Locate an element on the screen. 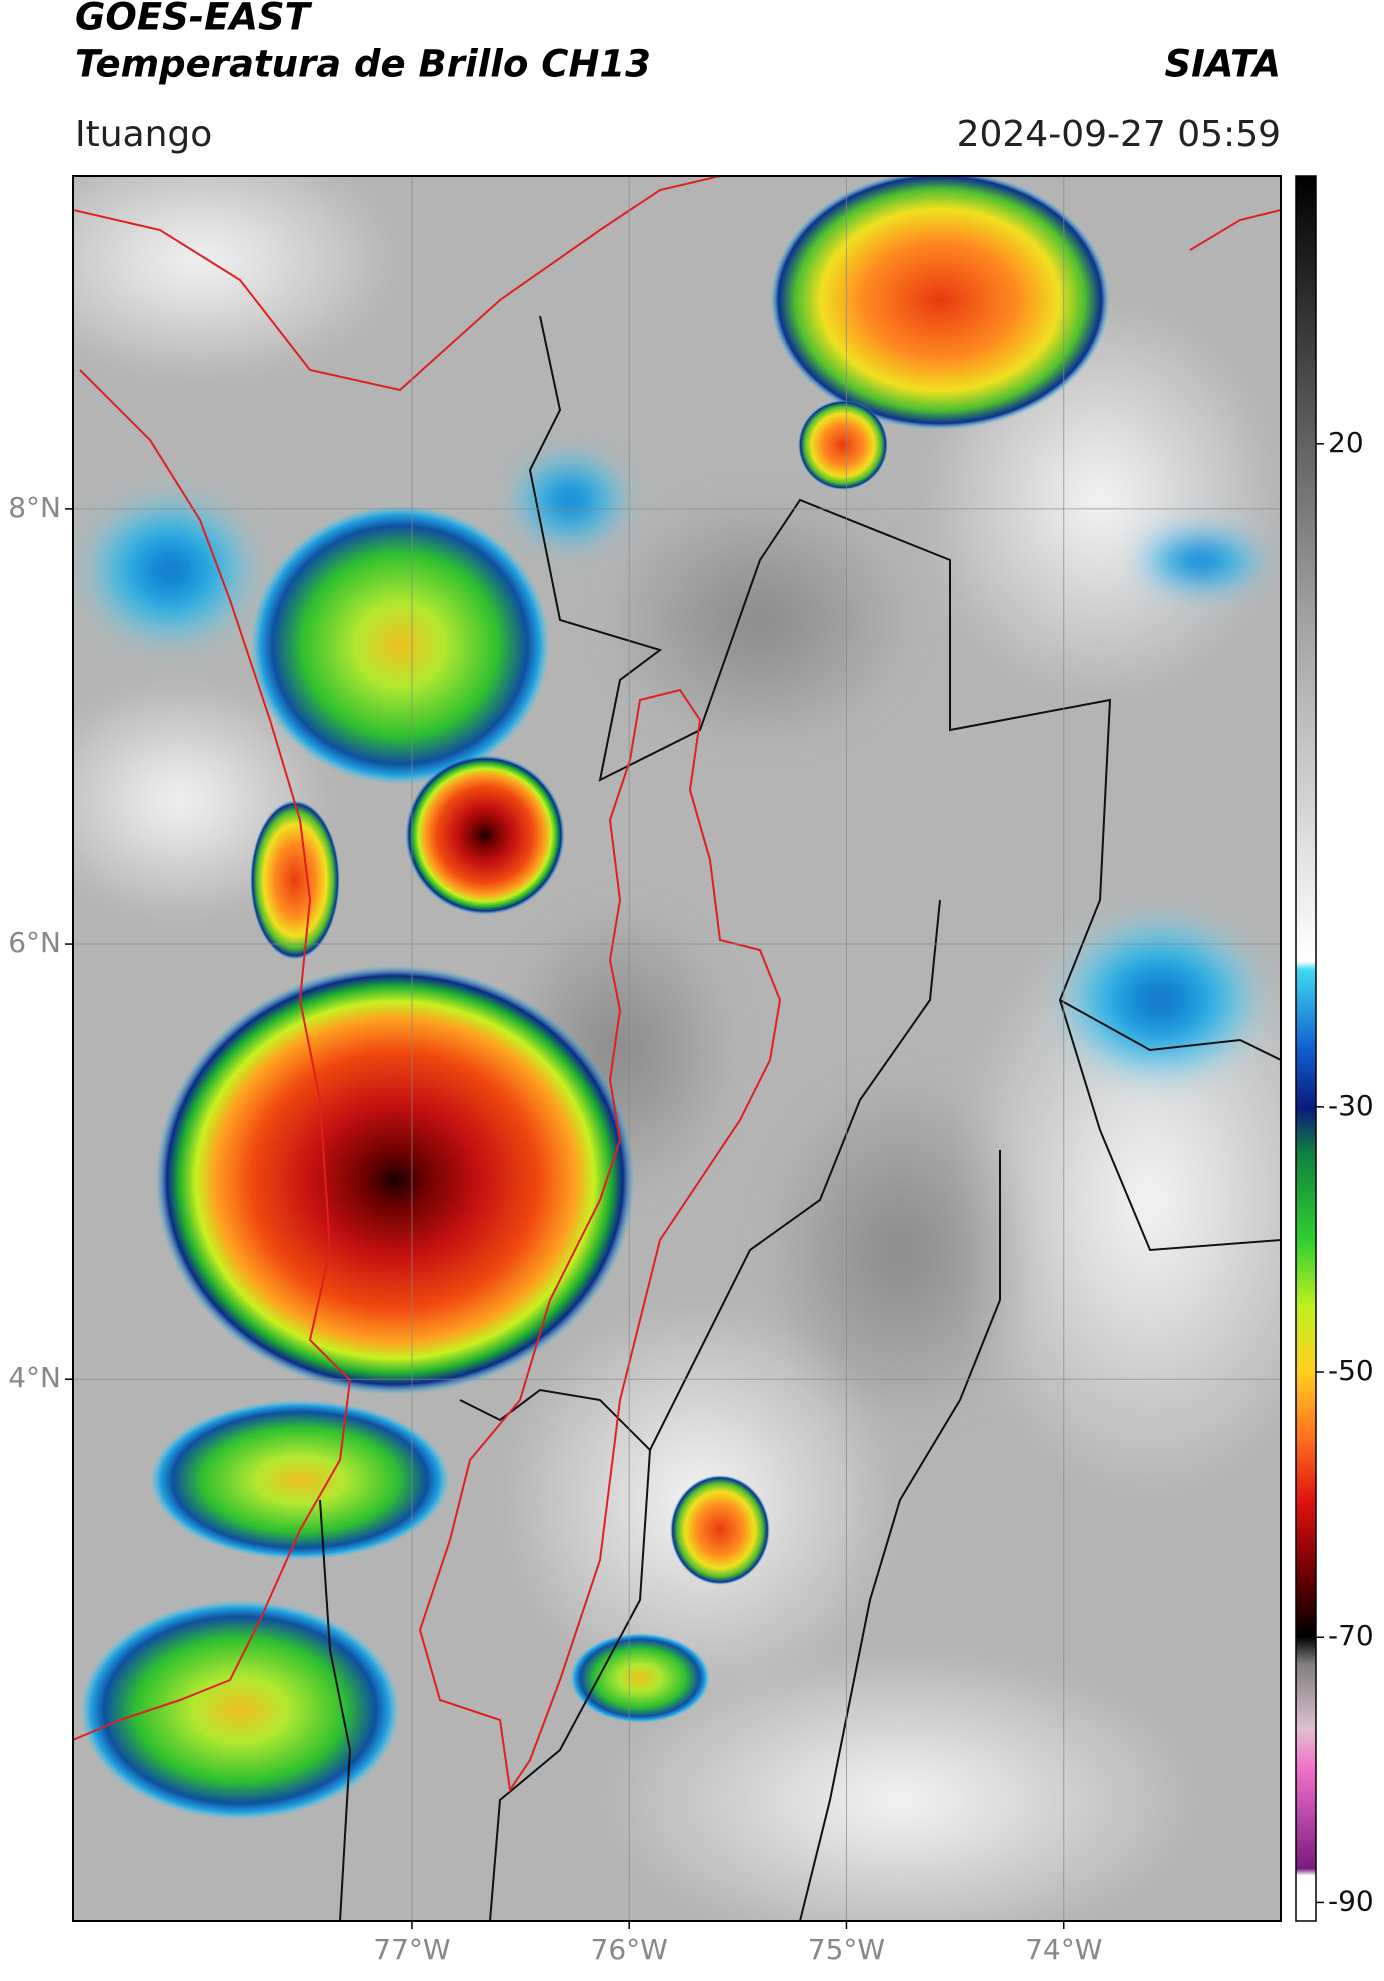 This screenshot has width=1384, height=1981. colorbar-tick-label: -30 is located at coordinates (1351, 1105).